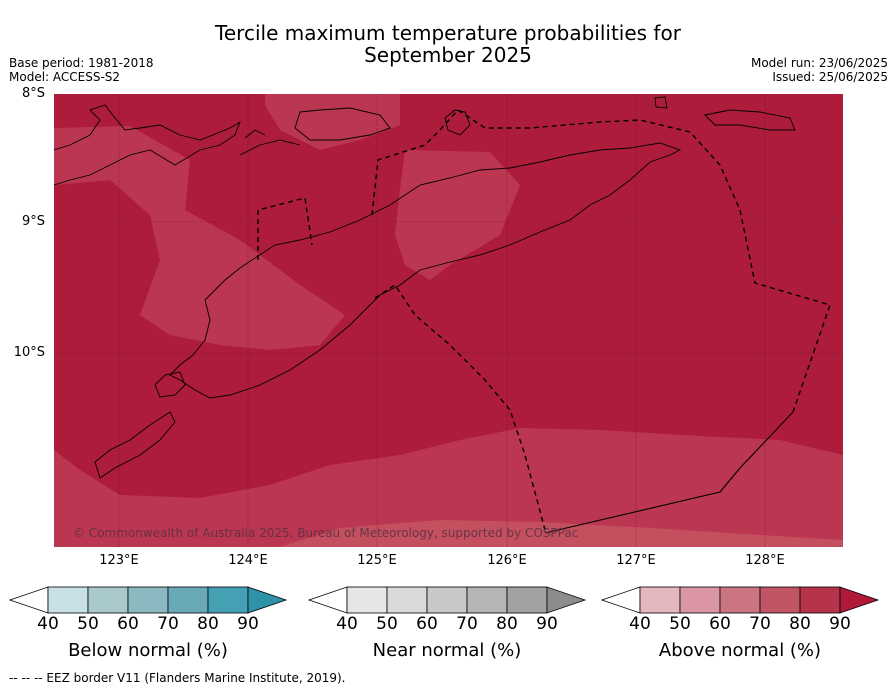 Image resolution: width=896 pixels, height=690 pixels. Describe the element at coordinates (507, 624) in the screenshot. I see `colorbar-near-tick: 80` at that location.